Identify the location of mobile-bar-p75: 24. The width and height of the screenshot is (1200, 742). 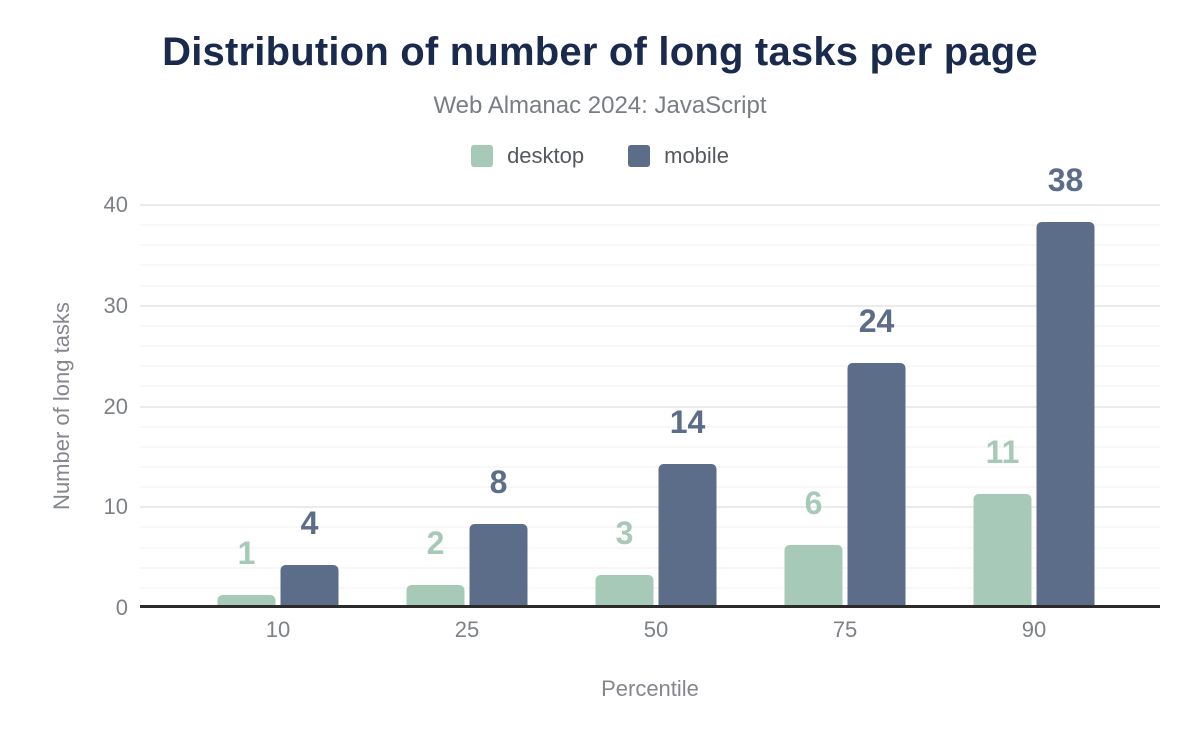
(876, 455).